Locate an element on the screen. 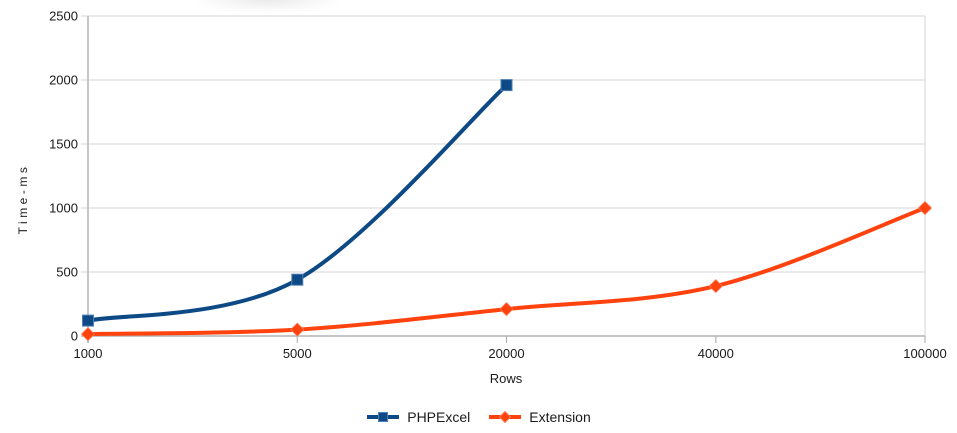 This screenshot has height=433, width=957. x-tick-label: 40000 is located at coordinates (716, 353).